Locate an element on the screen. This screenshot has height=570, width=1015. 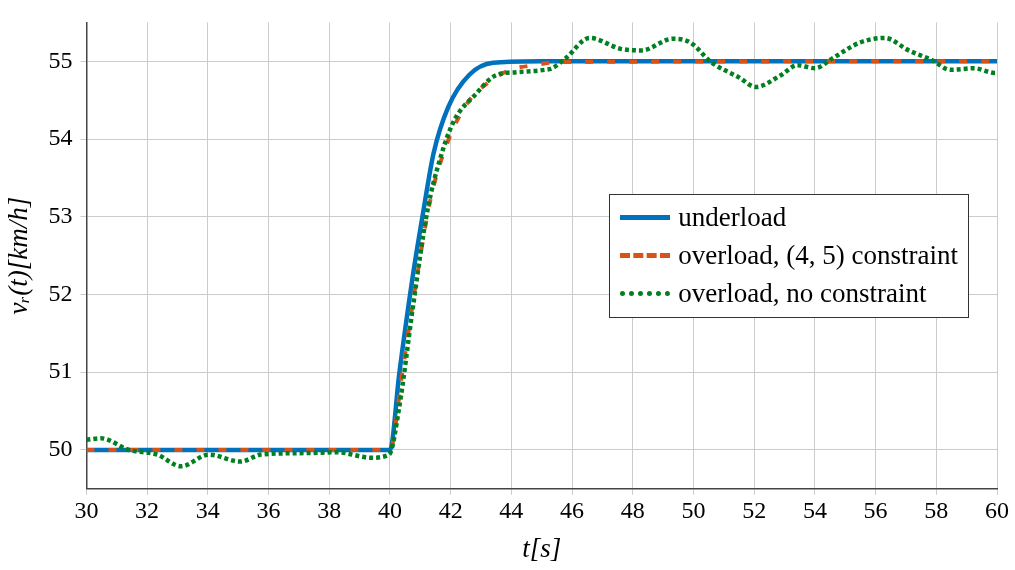
x-tick-label: 60 is located at coordinates (997, 510).